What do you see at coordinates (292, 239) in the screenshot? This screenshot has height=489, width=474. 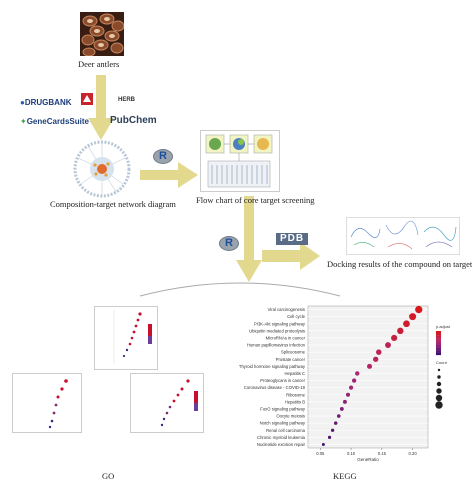 I see `pdb-logo: PDB` at bounding box center [292, 239].